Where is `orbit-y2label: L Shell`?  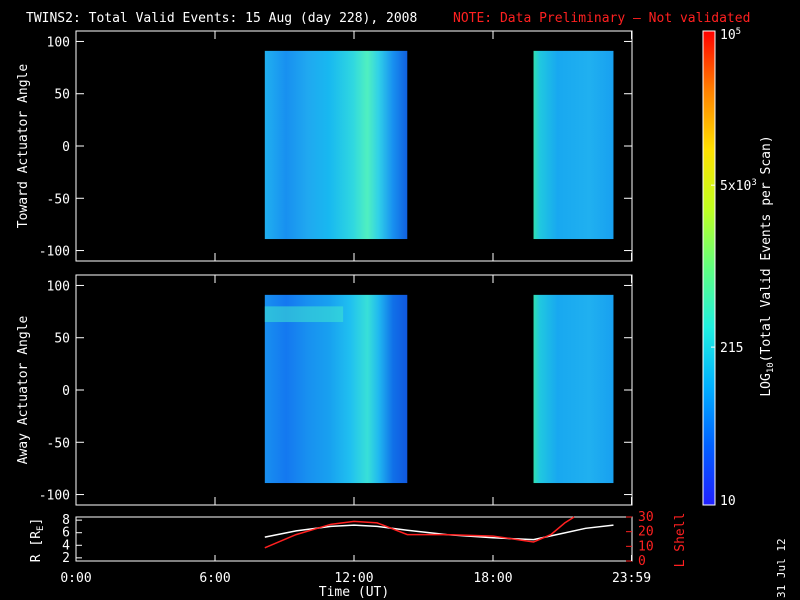 orbit-y2label: L Shell is located at coordinates (680, 540).